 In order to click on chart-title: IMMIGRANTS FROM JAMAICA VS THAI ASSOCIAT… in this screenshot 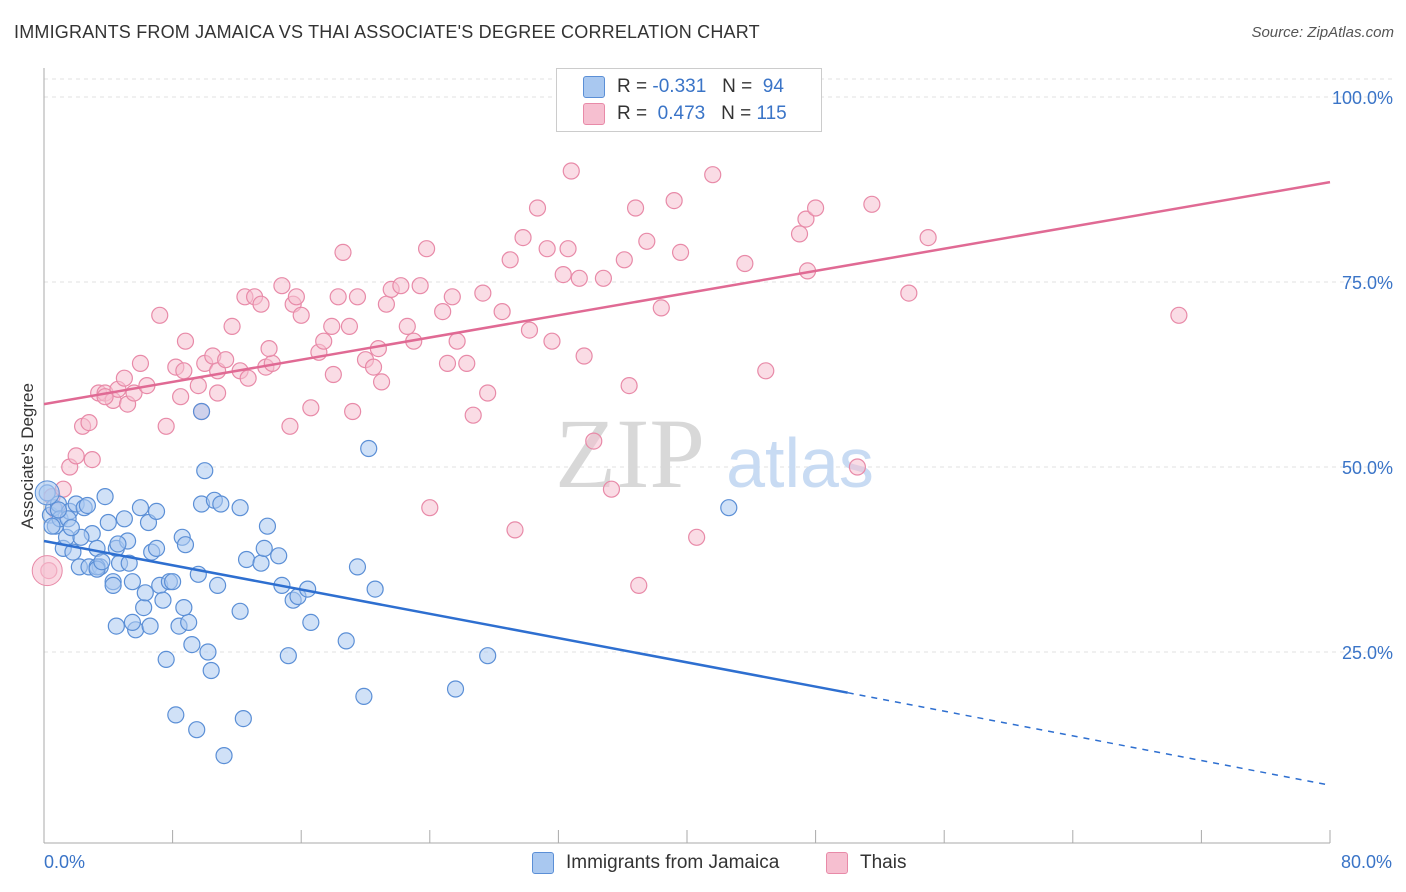, I will do `click(387, 32)`.